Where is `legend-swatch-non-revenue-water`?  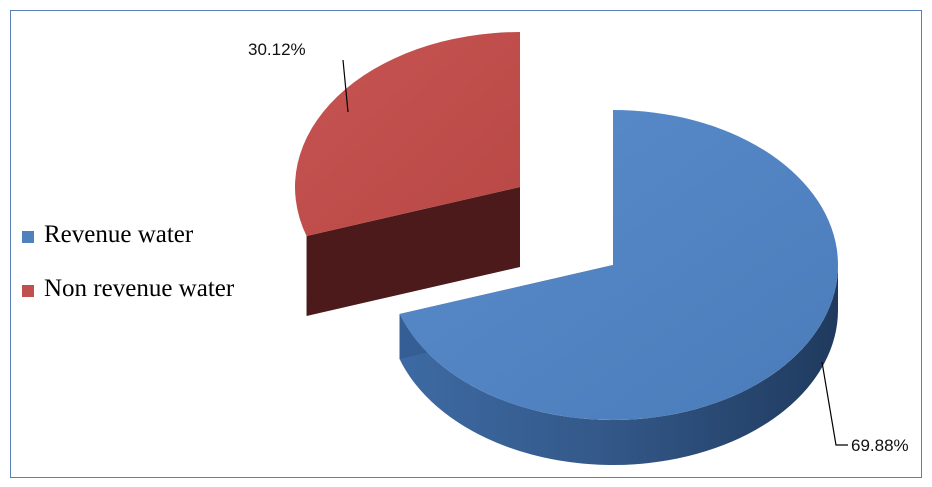 legend-swatch-non-revenue-water is located at coordinates (28, 291).